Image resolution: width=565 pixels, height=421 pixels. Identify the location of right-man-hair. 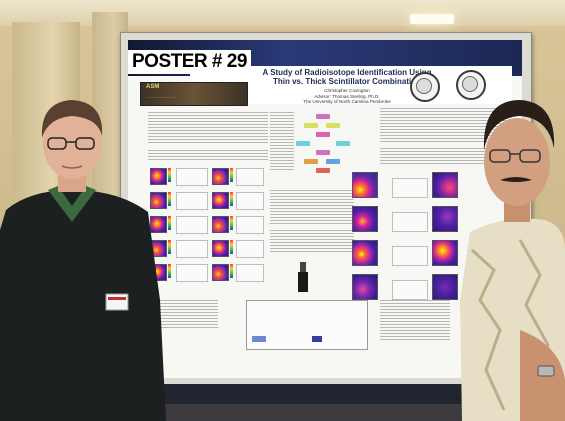
(519, 125).